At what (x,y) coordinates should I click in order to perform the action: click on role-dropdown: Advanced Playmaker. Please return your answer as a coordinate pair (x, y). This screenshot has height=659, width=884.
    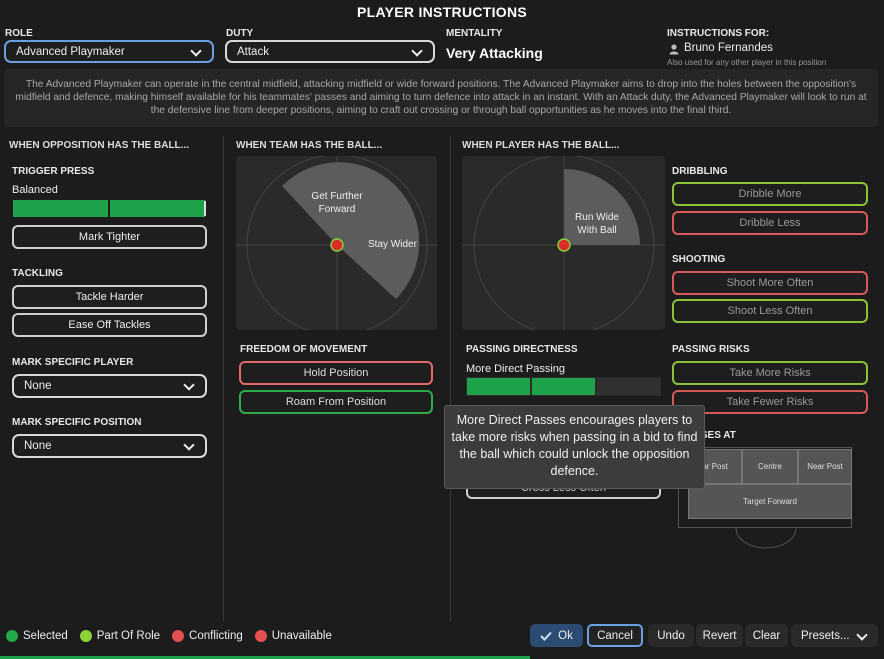
    Looking at the image, I should click on (109, 51).